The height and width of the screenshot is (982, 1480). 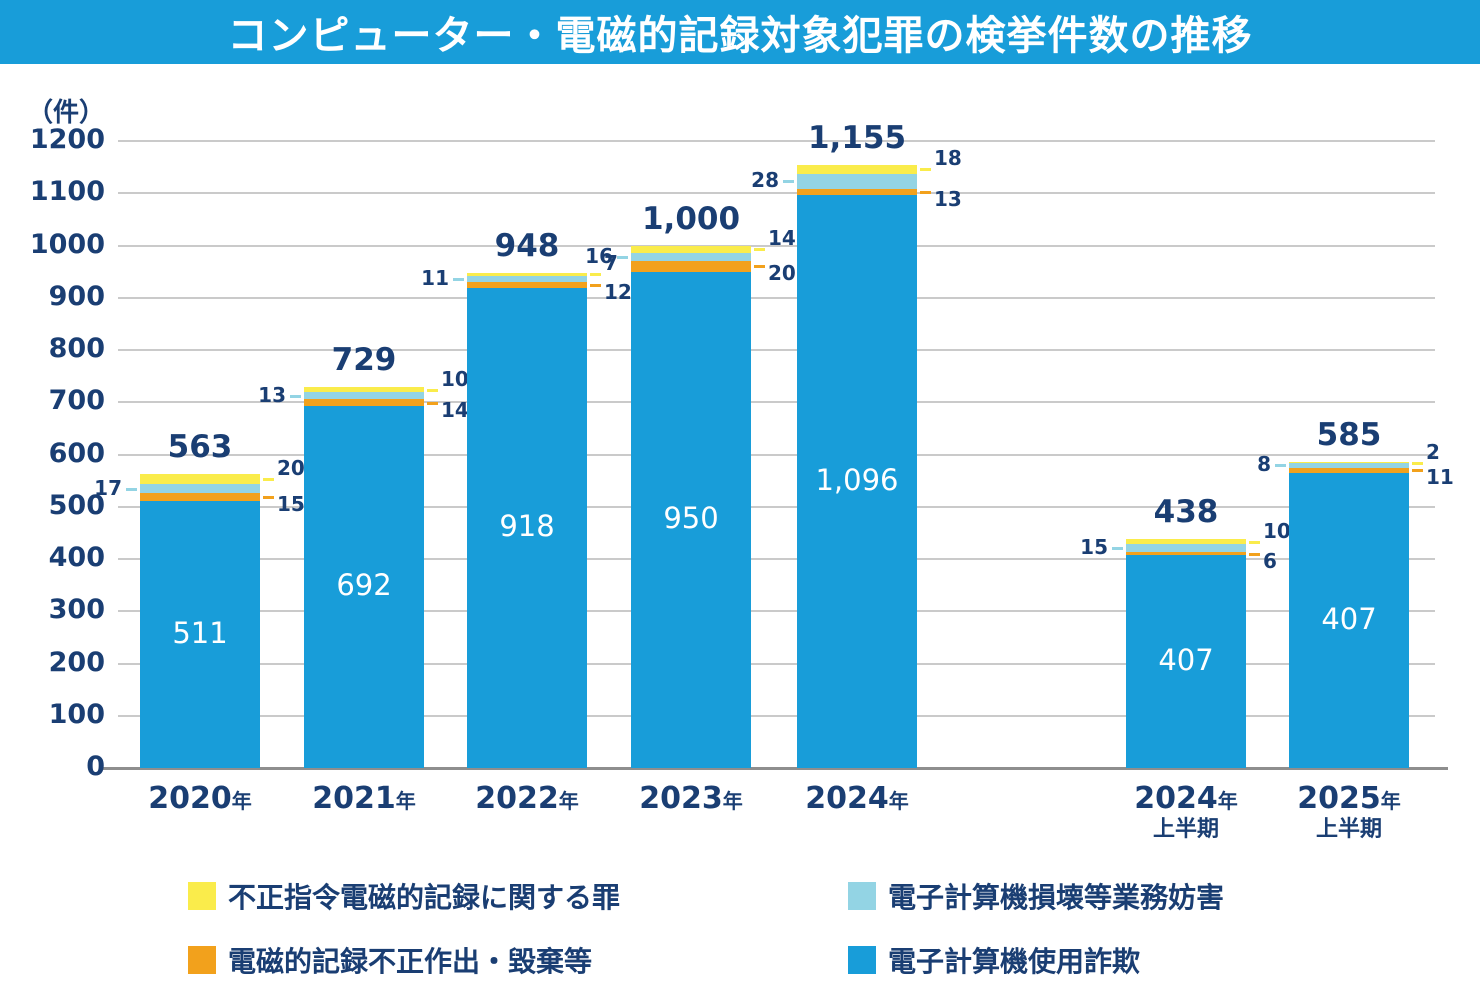 I want to click on y-tick-label: 600, so click(x=76, y=453).